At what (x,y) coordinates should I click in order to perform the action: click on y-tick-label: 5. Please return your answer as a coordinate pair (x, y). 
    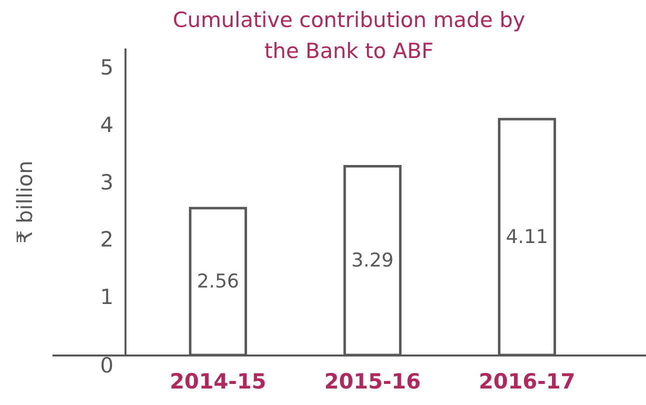
    Looking at the image, I should click on (107, 68).